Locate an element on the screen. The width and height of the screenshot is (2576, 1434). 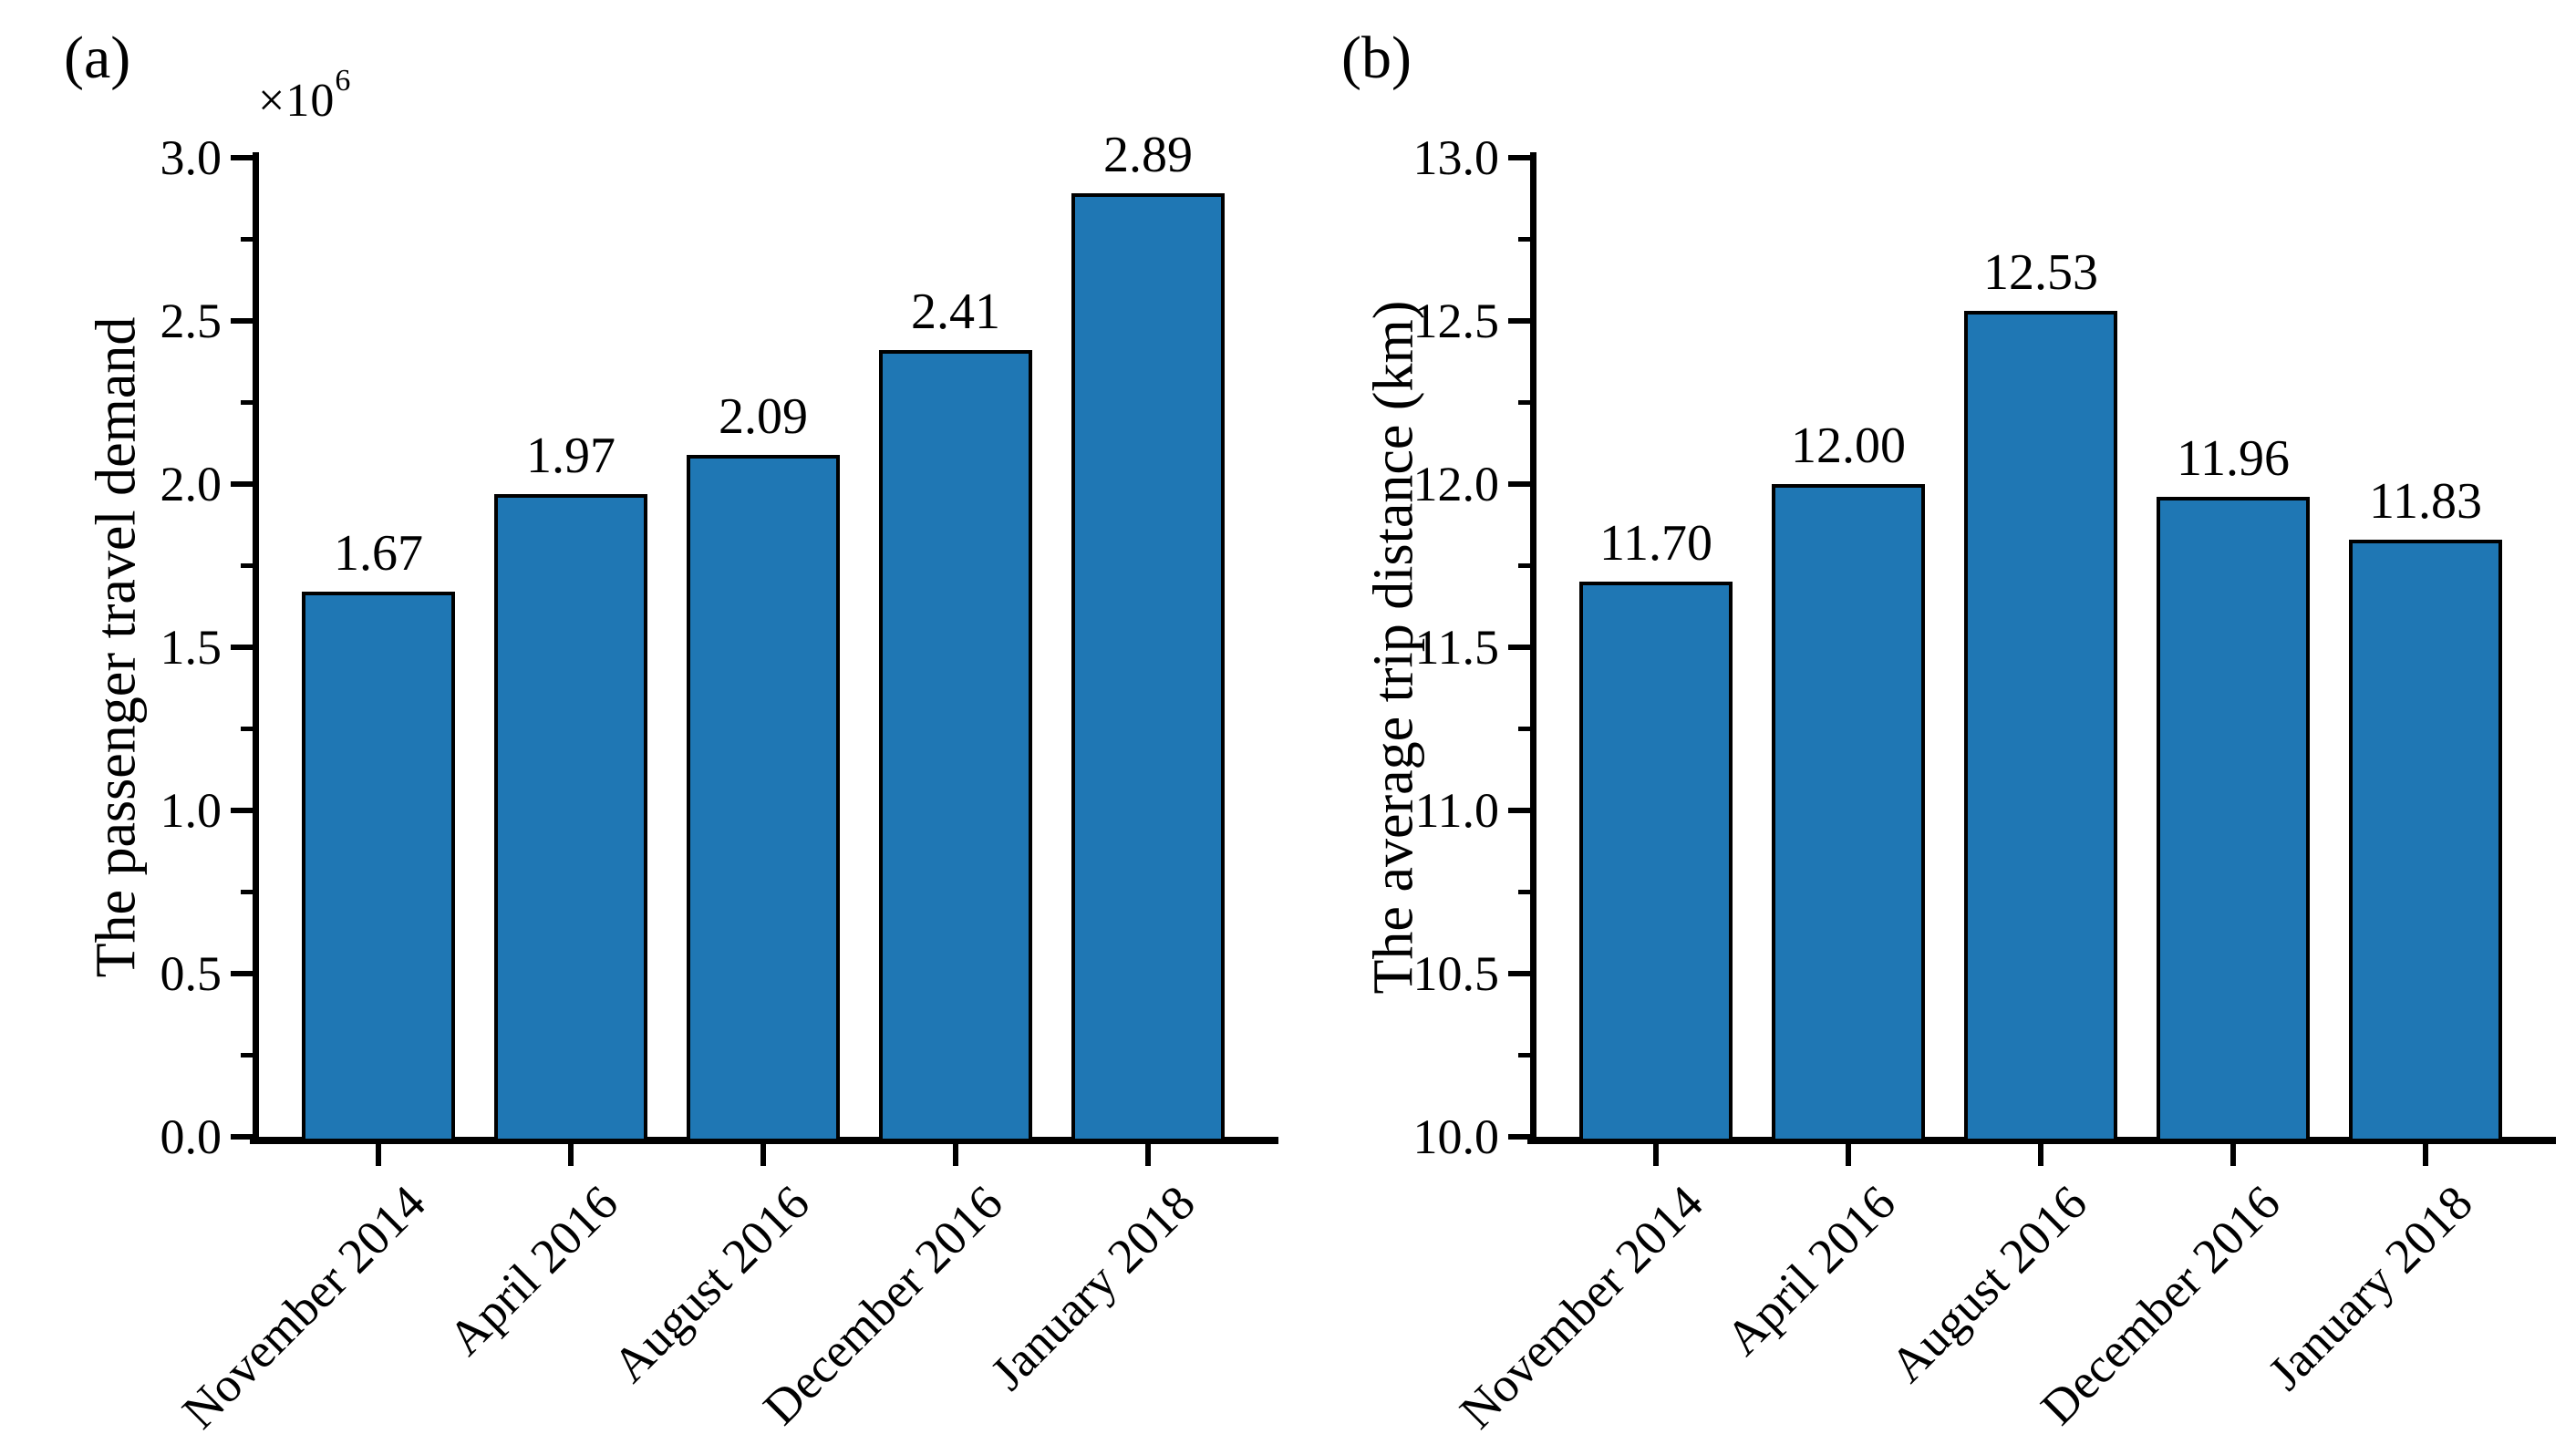
bar-value-label: 2.09 is located at coordinates (763, 416).